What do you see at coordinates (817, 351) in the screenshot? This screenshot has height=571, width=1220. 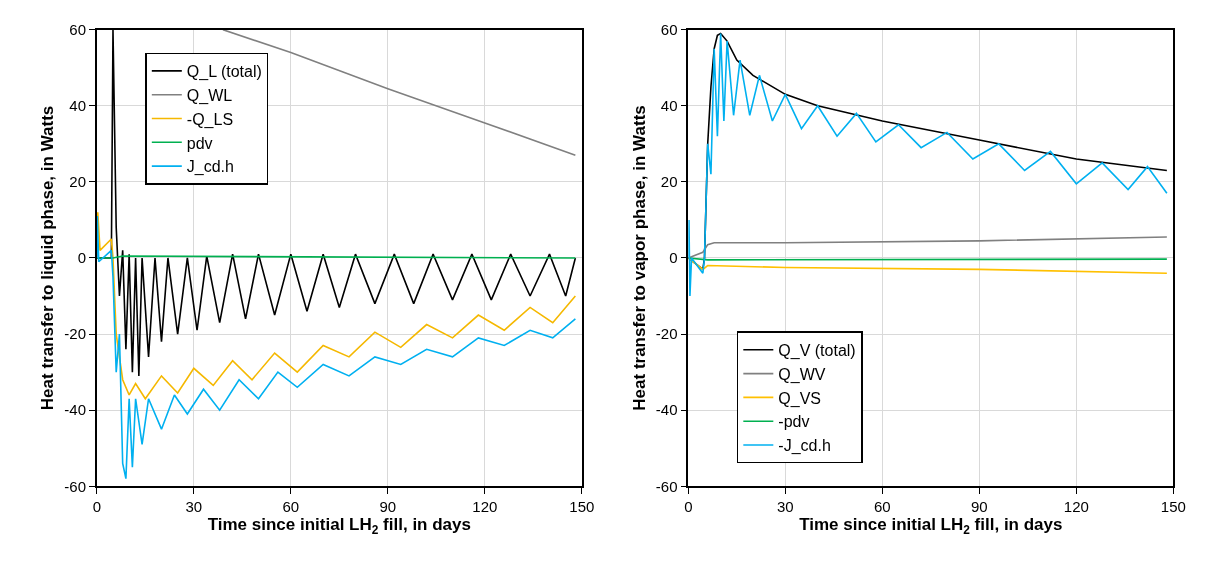 I see `legend-label: Q_V (total)` at bounding box center [817, 351].